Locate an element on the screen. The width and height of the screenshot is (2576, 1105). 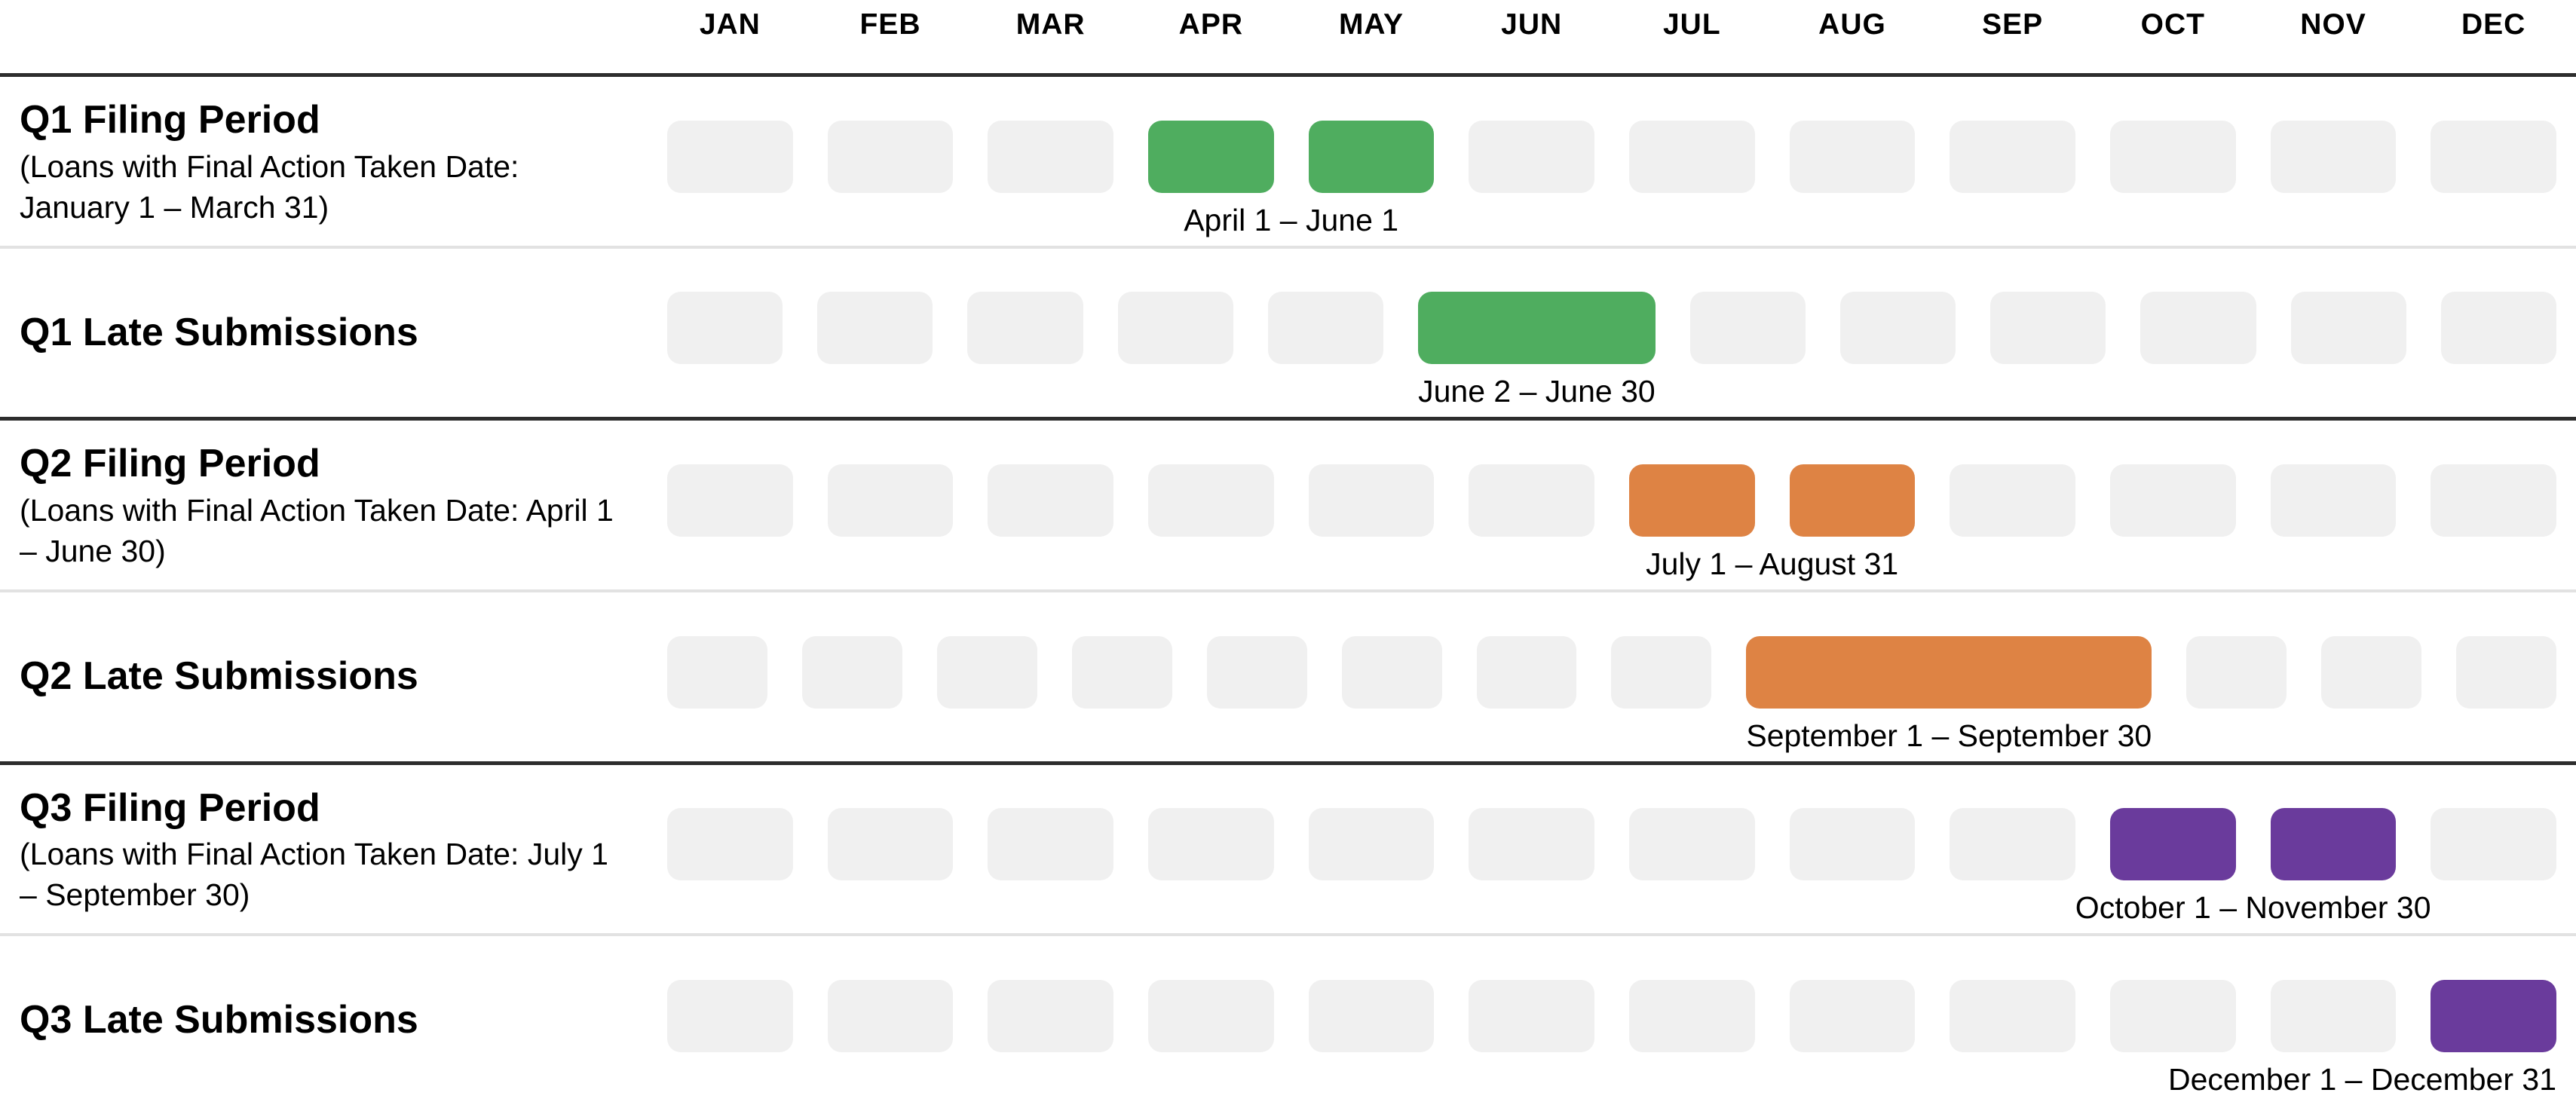
month-header-row: JAN FEB MAR APR MAY JUN JUL AUG SEP OCT NOV DEC is located at coordinates (1288, 38).